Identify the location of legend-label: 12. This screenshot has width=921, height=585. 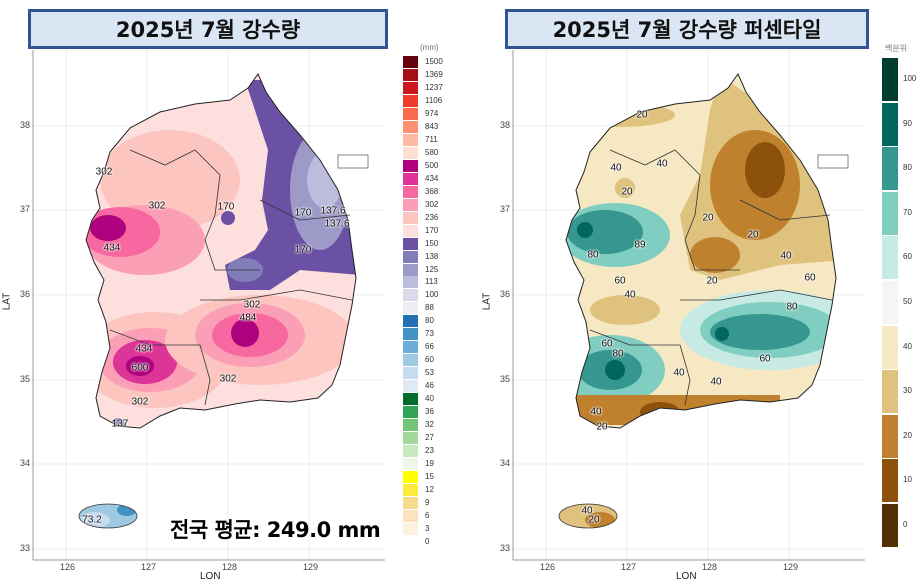
(429, 489).